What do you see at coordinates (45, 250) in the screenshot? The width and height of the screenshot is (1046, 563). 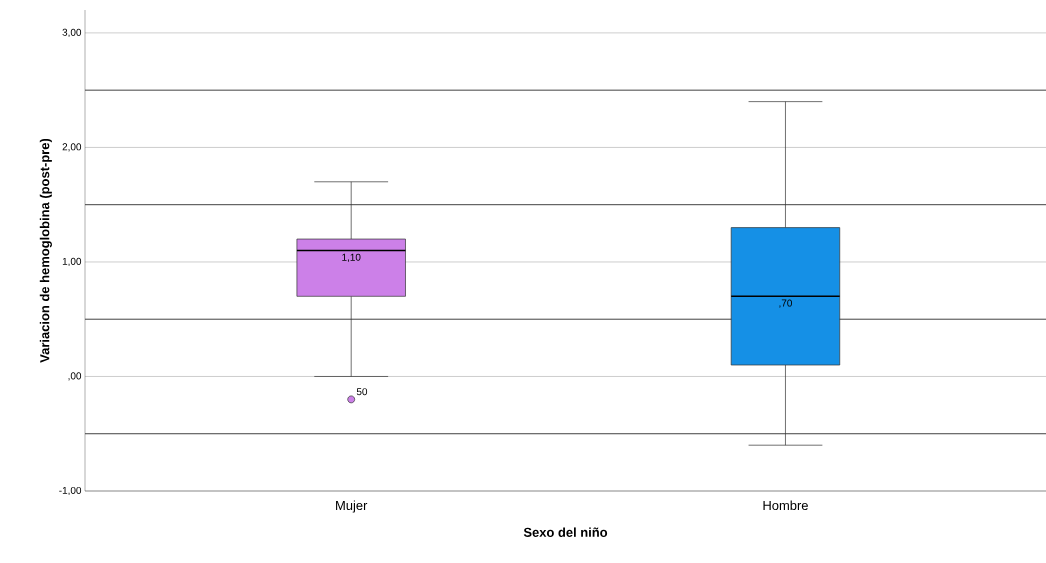 I see `y-axis-title: Variacion de hemoglobina (post-pre)` at bounding box center [45, 250].